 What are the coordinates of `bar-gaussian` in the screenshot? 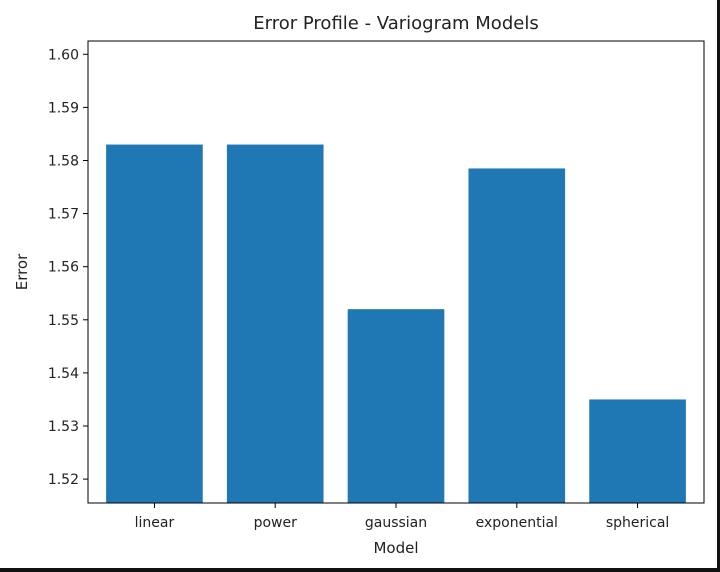 It's located at (396, 406).